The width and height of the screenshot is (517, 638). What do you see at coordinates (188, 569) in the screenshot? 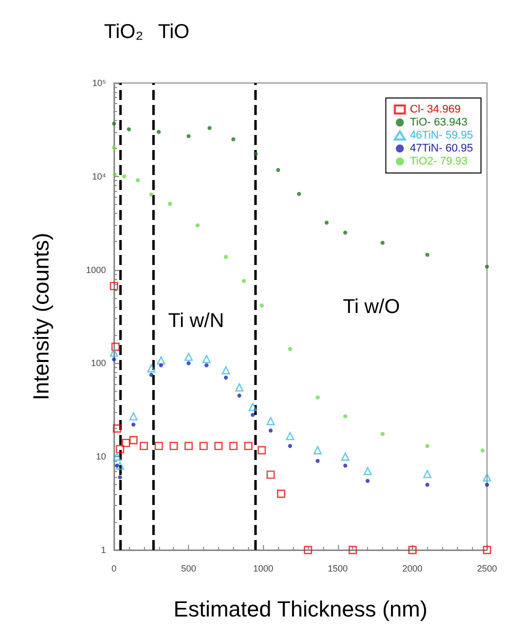
I see `x-tick-label: 500` at bounding box center [188, 569].